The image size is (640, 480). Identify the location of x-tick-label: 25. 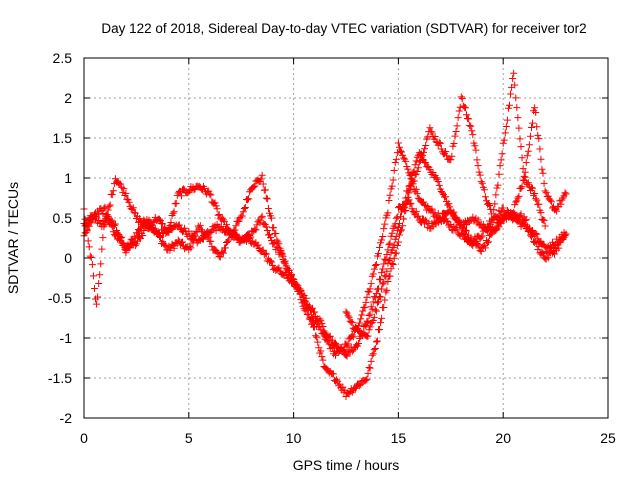
(608, 438).